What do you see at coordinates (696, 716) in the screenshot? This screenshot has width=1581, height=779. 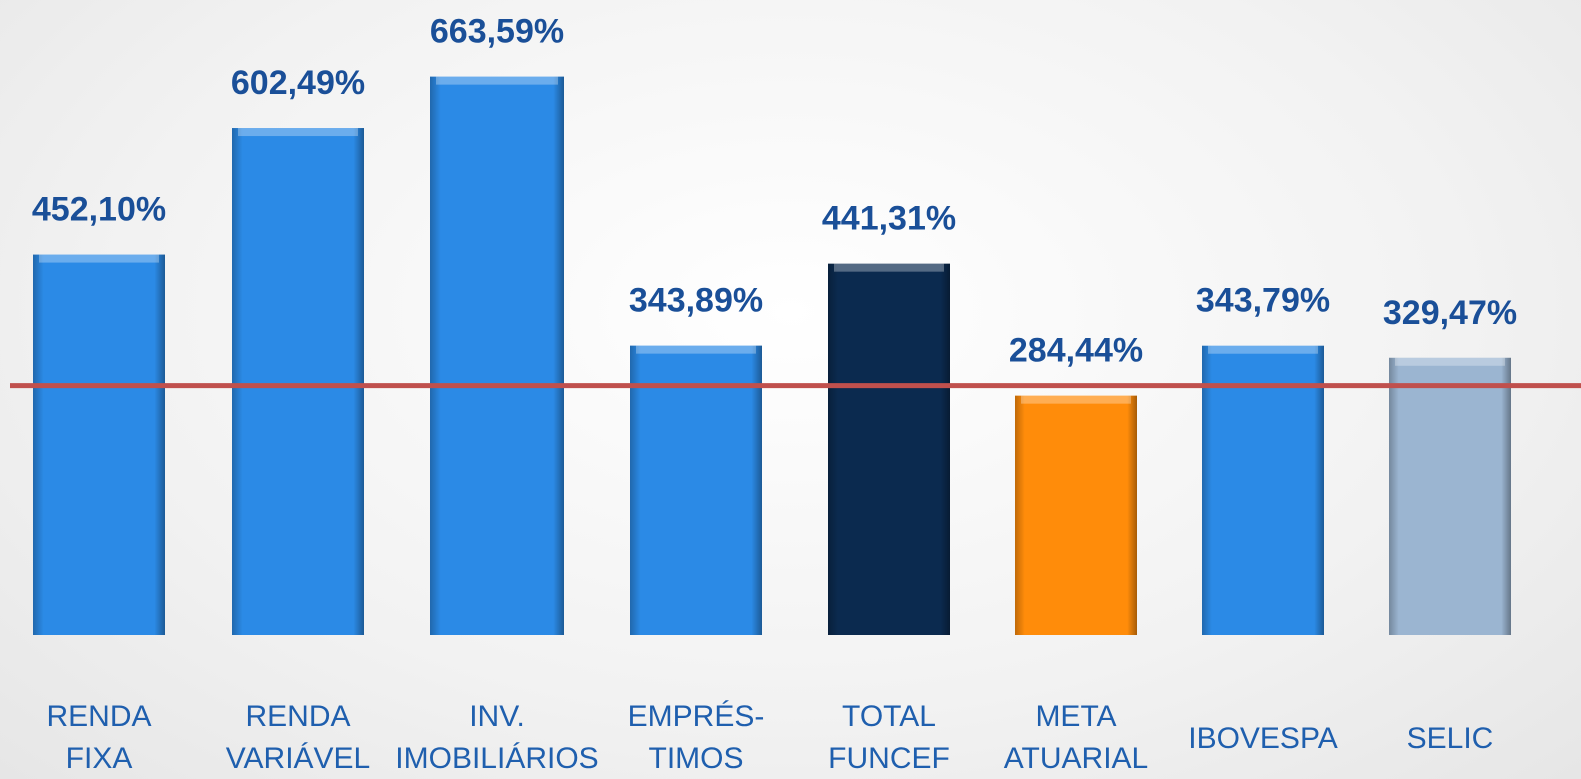 I see `category-label: EMPRÉS-` at bounding box center [696, 716].